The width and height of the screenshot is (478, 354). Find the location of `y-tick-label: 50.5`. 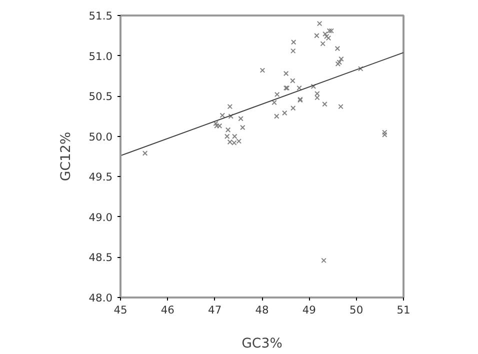

y-tick-label: 50.5 is located at coordinates (100, 97).